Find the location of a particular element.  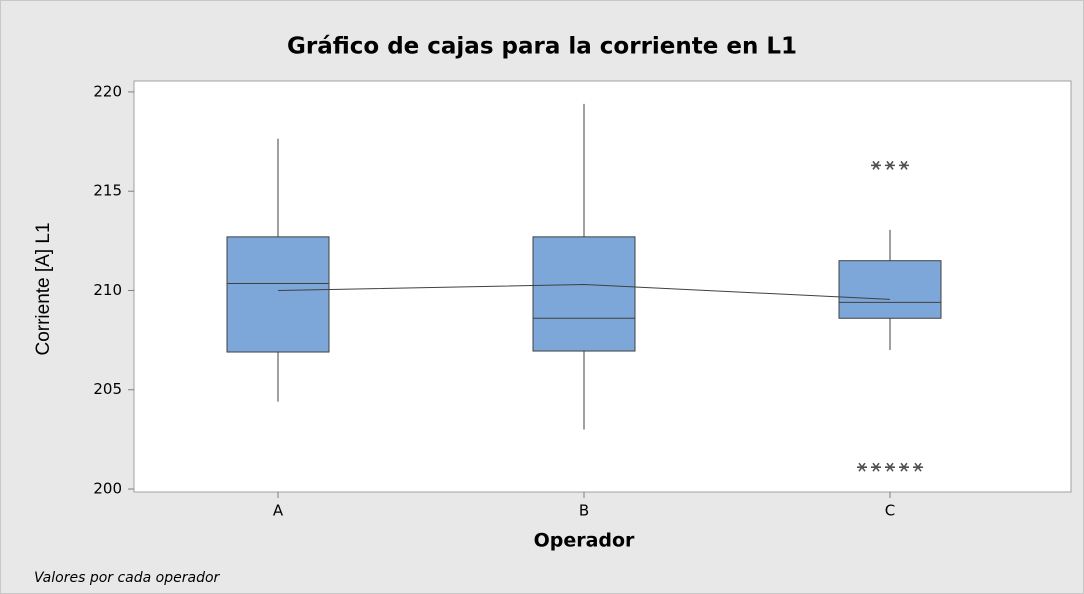

x-tick-label: A is located at coordinates (278, 511).